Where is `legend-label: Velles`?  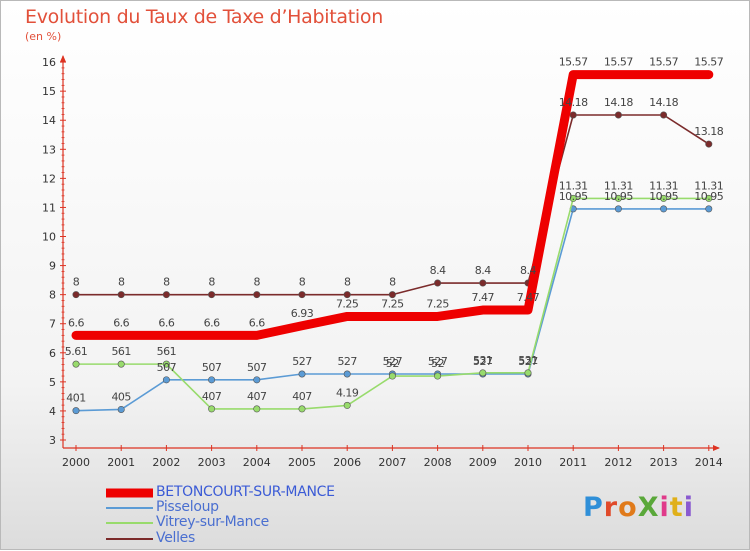 legend-label: Velles is located at coordinates (175, 538).